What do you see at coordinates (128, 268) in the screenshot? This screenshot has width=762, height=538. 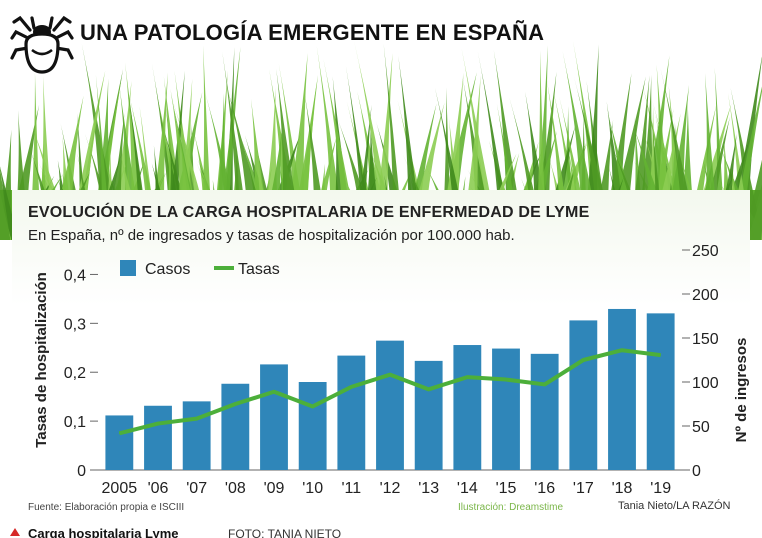 I see `legend-swatch-casos` at bounding box center [128, 268].